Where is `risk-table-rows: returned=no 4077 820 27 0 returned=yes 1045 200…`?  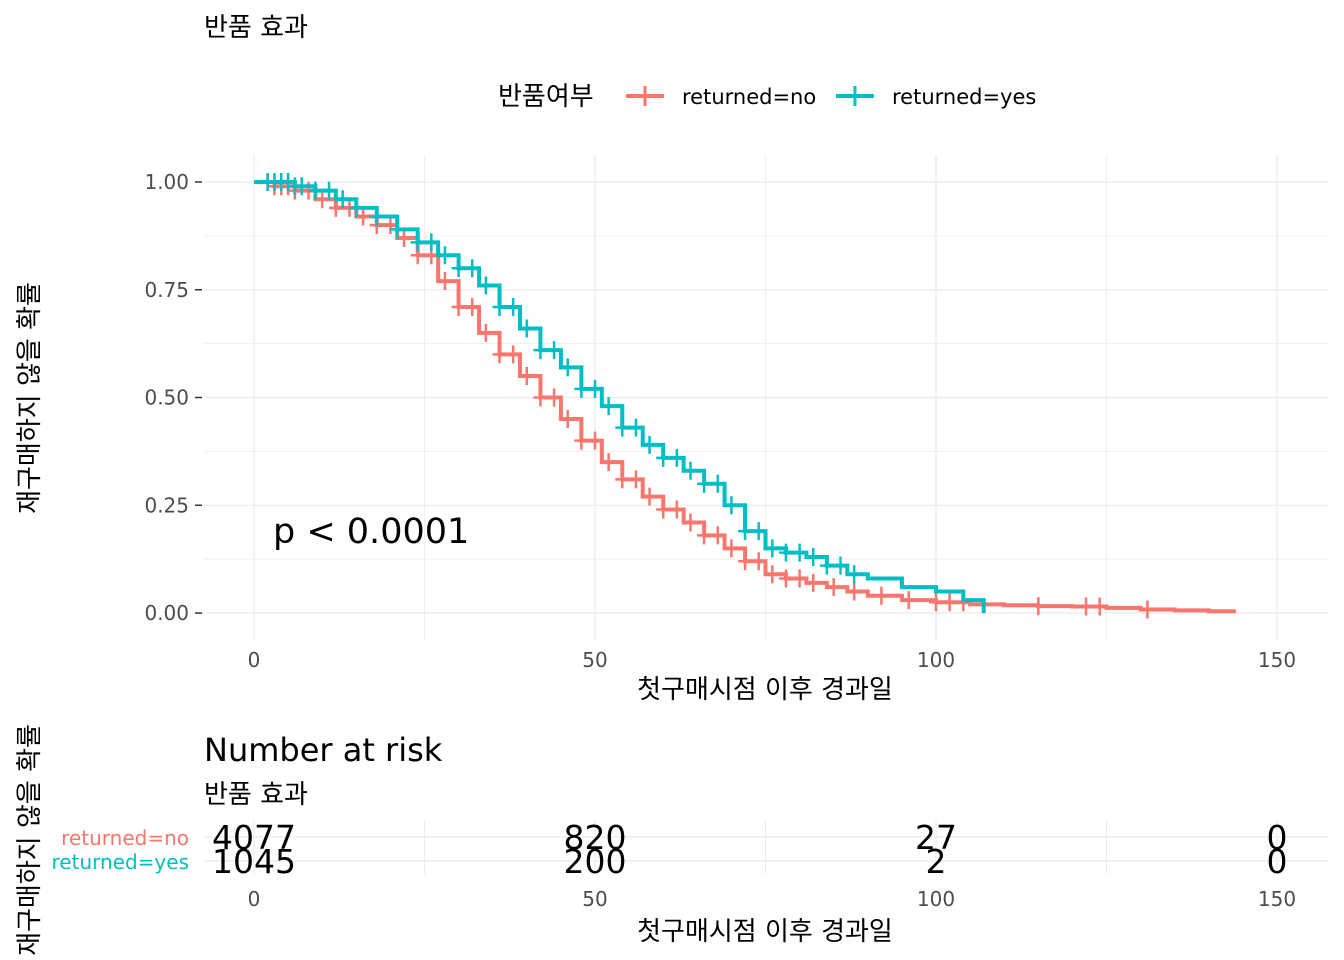
risk-table-rows: returned=no 4077 820 27 0 returned=yes 1045 200… is located at coordinates (670, 849).